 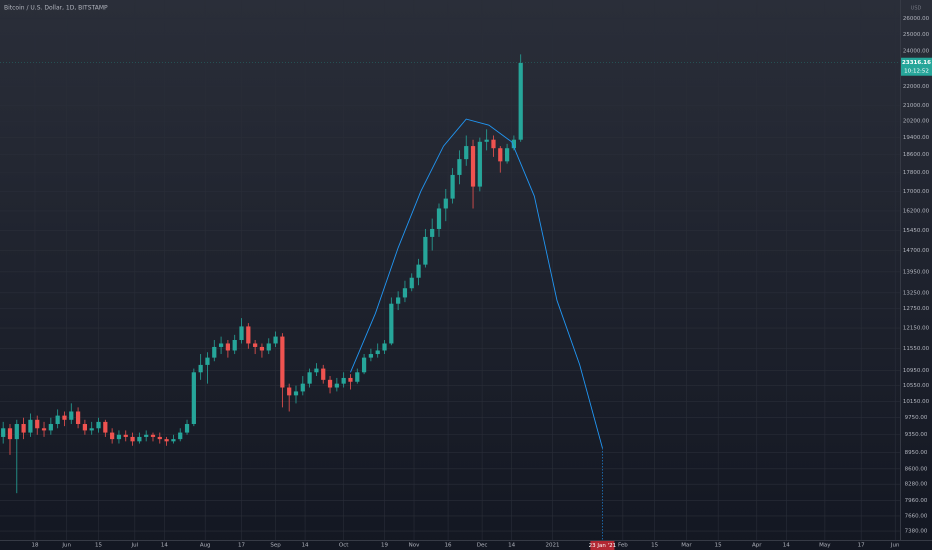 What do you see at coordinates (916, 211) in the screenshot?
I see `y-tick-label: 16200.00` at bounding box center [916, 211].